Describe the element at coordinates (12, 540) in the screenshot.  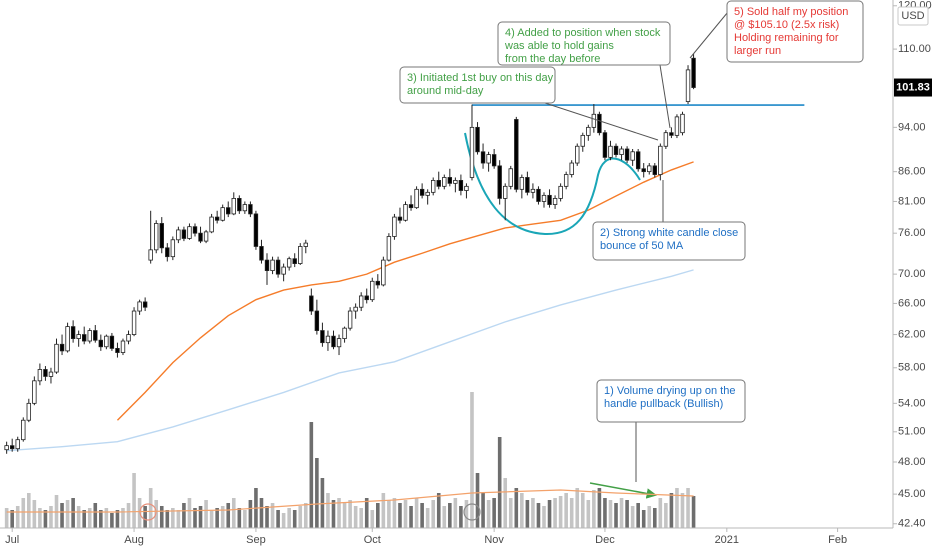
I see `x-tick-label: Jul` at that location.